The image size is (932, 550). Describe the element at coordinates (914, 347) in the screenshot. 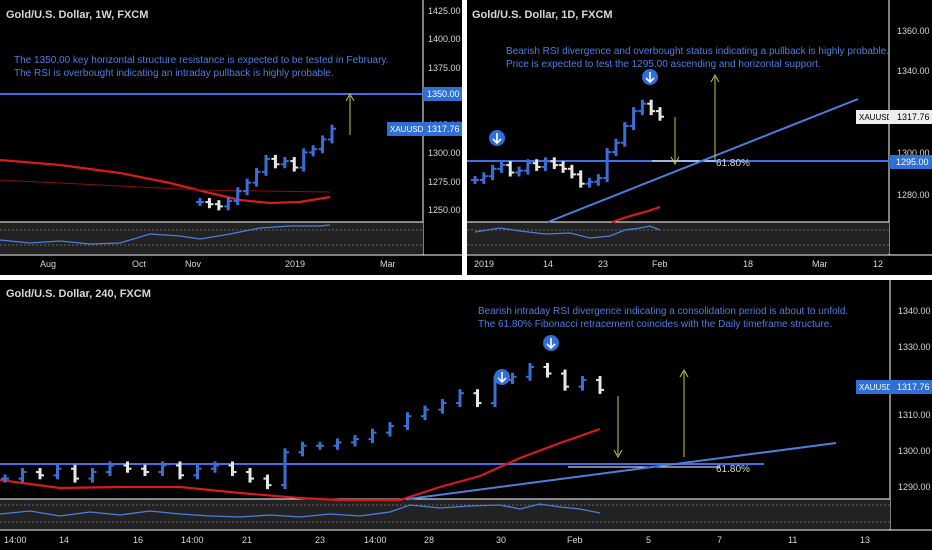

I see `h4-y-tick: 1330.00` at that location.